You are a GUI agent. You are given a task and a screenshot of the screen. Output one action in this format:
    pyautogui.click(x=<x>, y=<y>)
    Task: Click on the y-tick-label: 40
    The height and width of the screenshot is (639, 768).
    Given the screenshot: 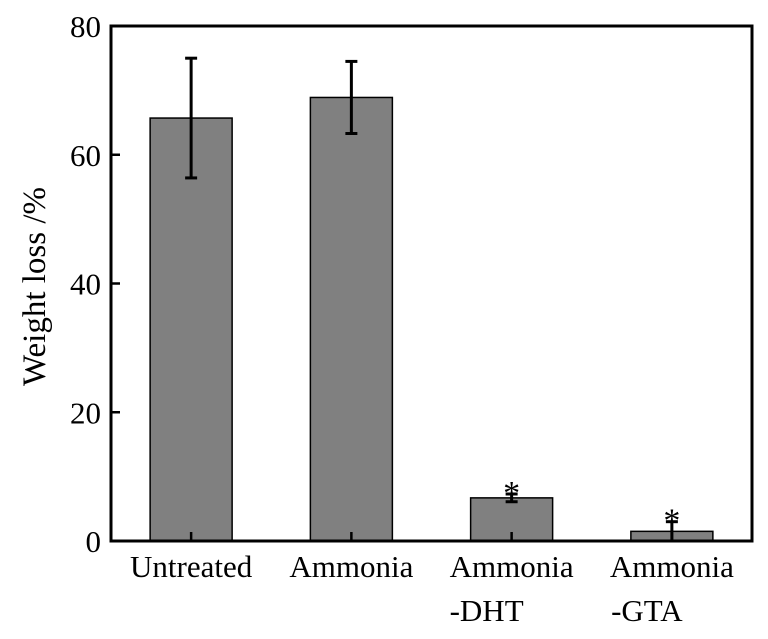 What is the action you would take?
    pyautogui.click(x=85, y=284)
    